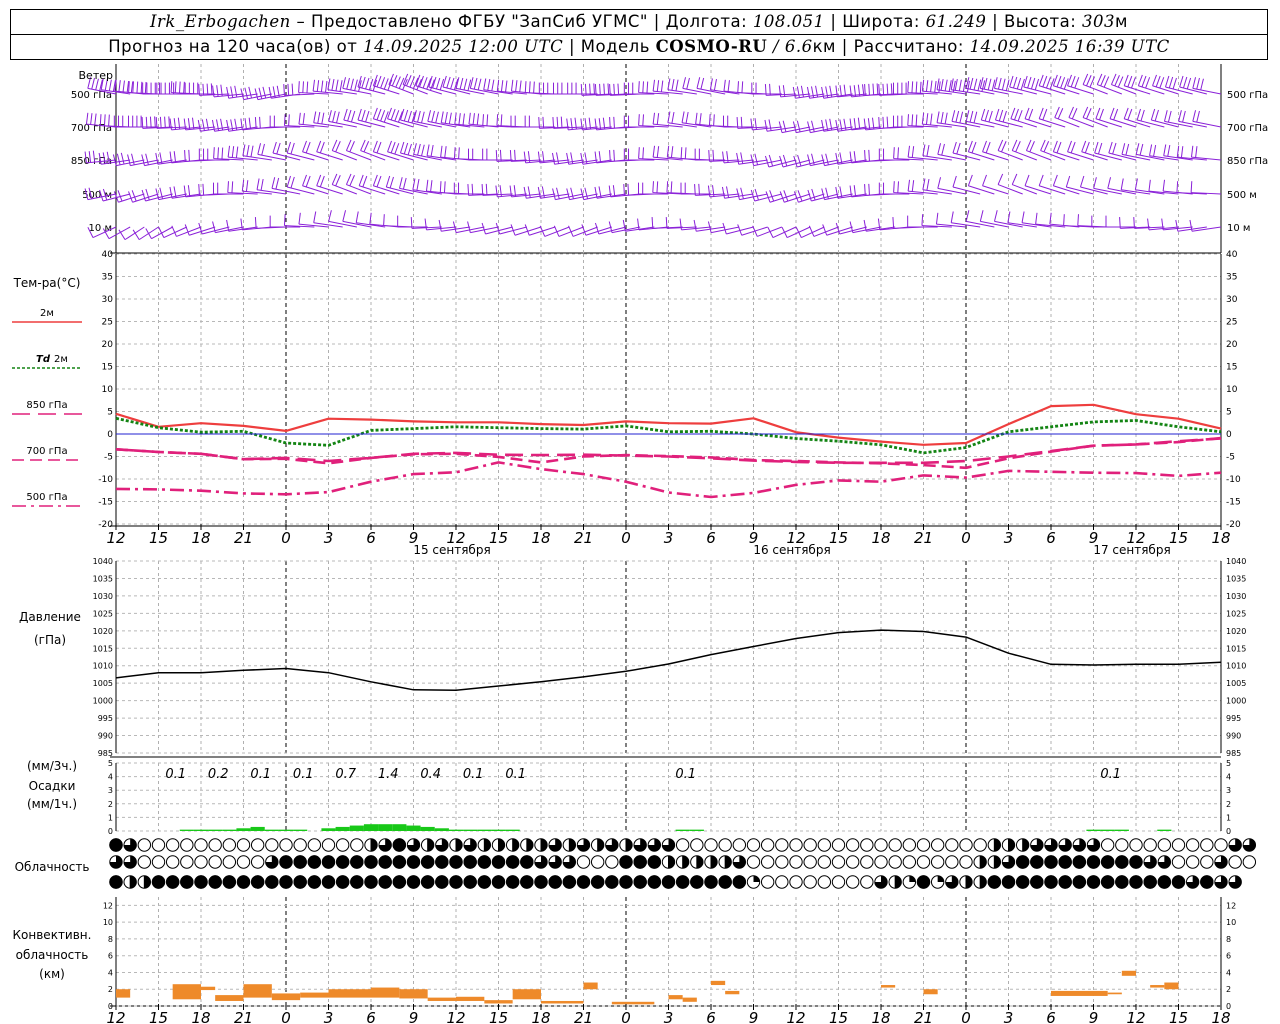 Image resolution: width=1280 pixels, height=1024 pixels. What do you see at coordinates (110, 435) in the screenshot?
I see `y-tick-label-left: 0` at bounding box center [110, 435].